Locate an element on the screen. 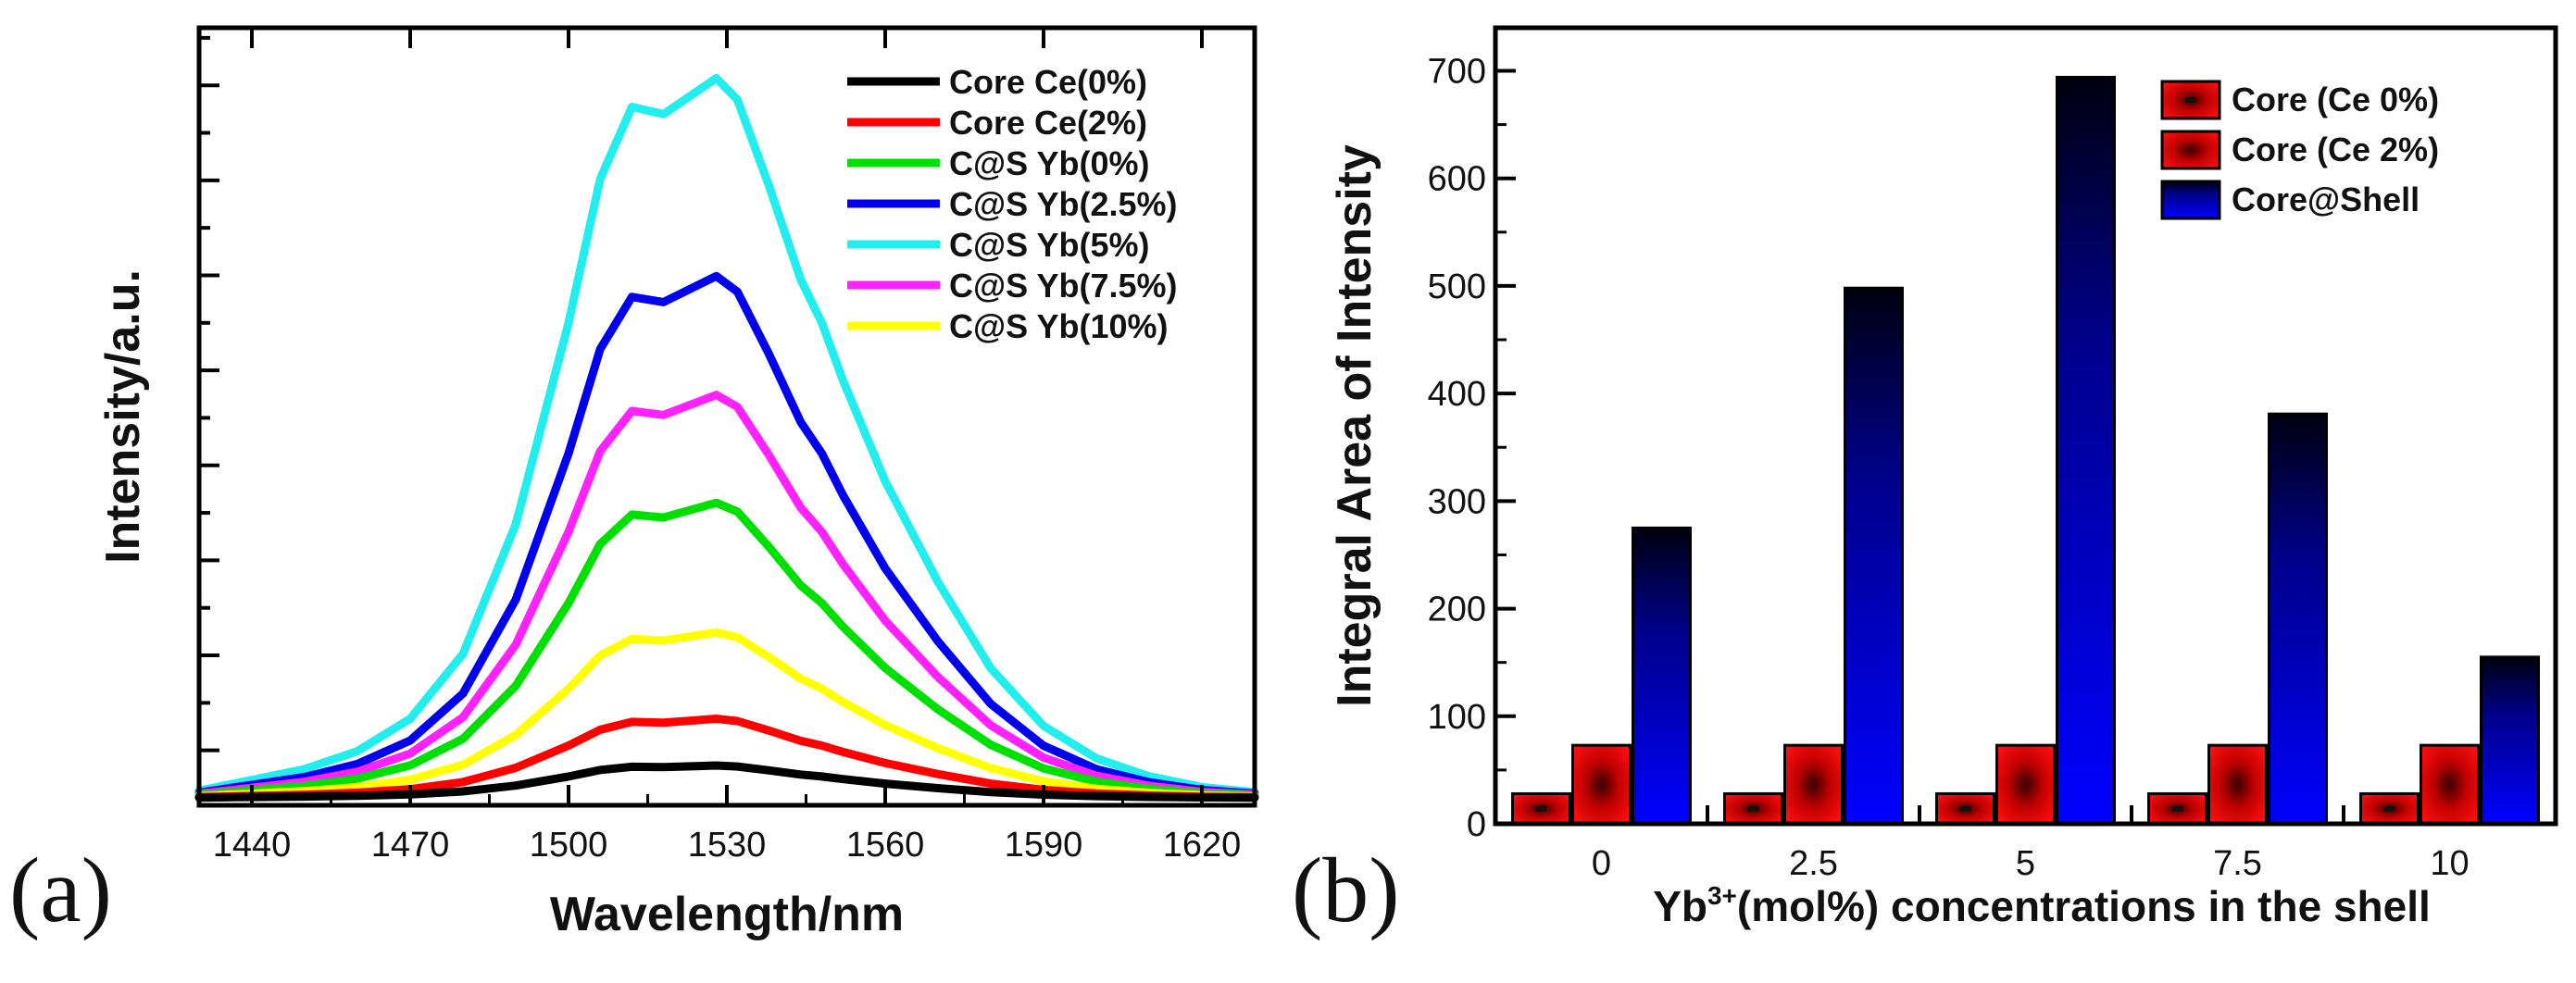 This screenshot has height=983, width=2576. x-tick-label: 5 is located at coordinates (2025, 863).